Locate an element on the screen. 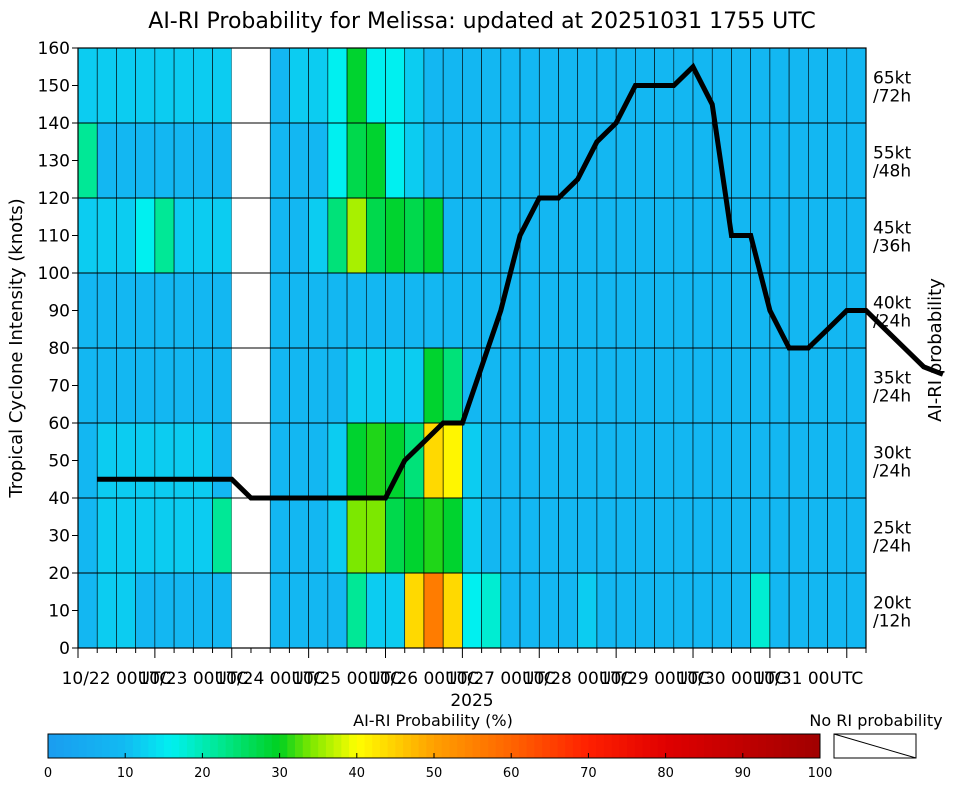 This screenshot has height=786, width=964. y-axis-ticks: 0 10 20 30 40 50 60 70 80 90 100 110 120 130 140 150 160 is located at coordinates (58, 349).